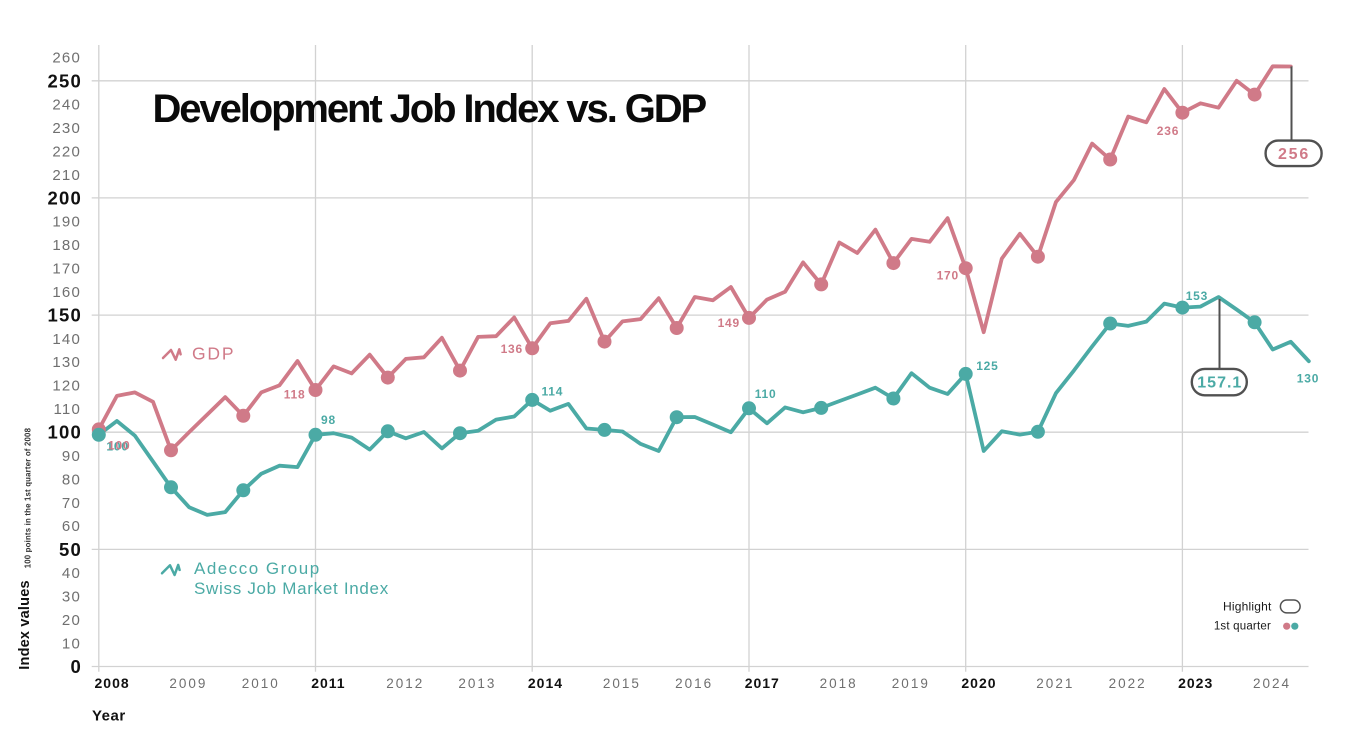 The image size is (1351, 742). Describe the element at coordinates (729, 323) in the screenshot. I see `svg-text: 149` at that location.